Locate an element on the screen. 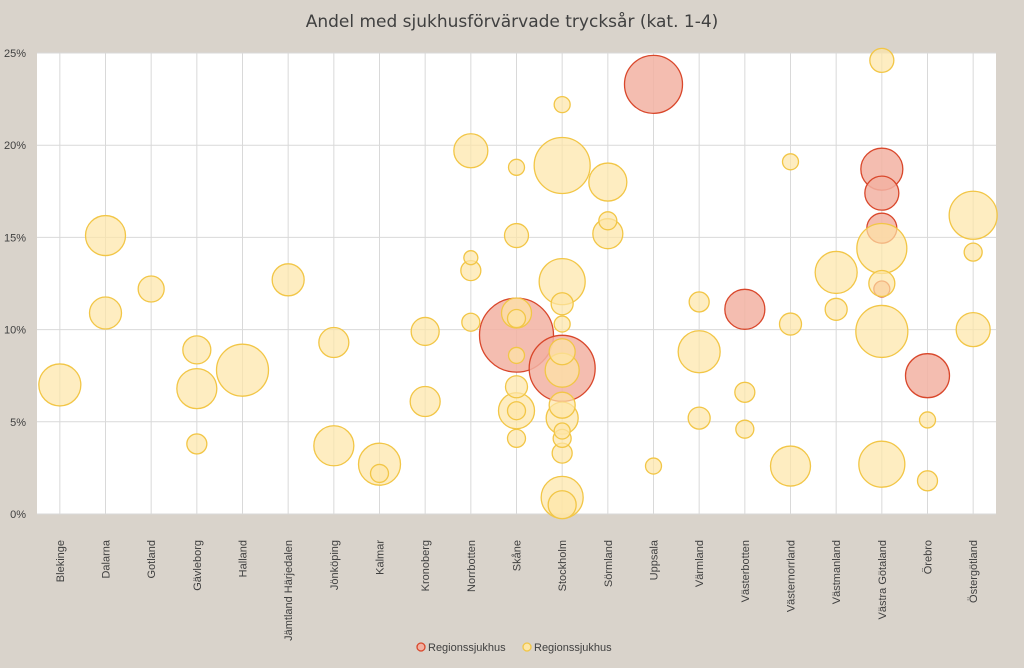  x-tick-label: Blekinge is located at coordinates (61, 561).